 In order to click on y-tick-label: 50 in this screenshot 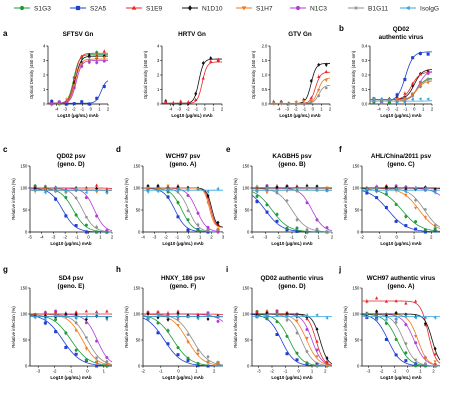, I will do `click(247, 210)`.